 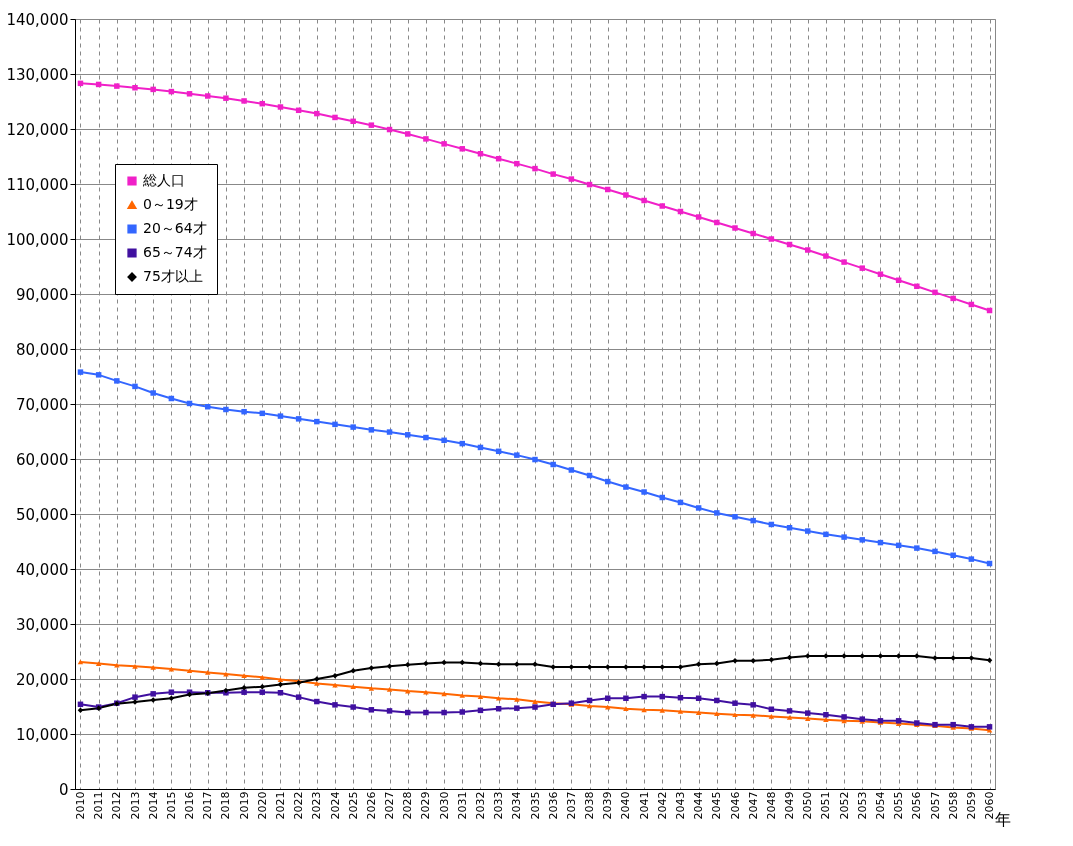 I want to click on legend-label: 20～64才, so click(x=175, y=228).